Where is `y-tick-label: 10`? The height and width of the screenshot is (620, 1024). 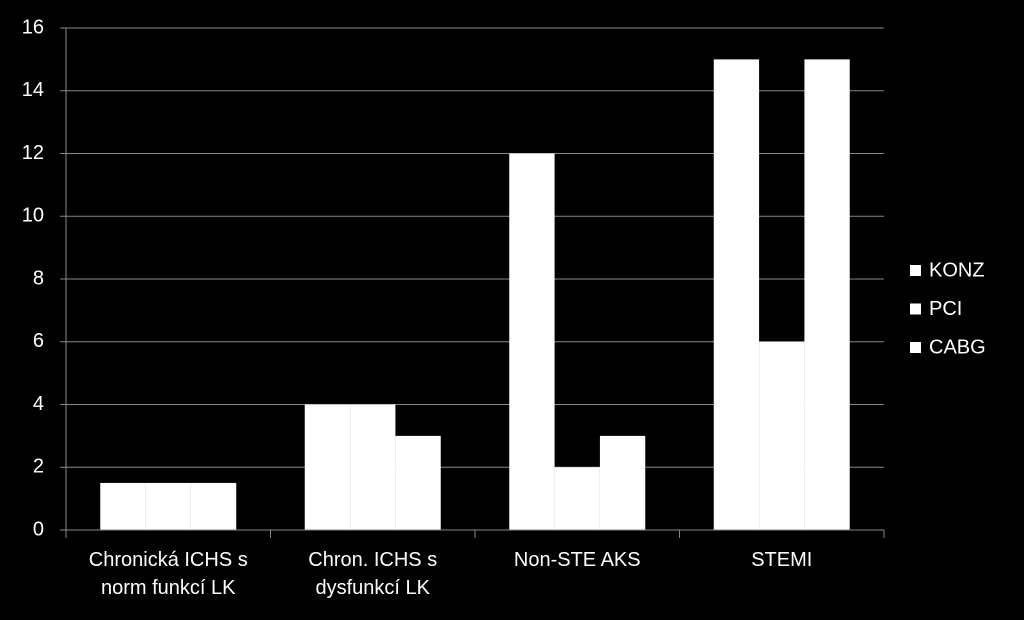 y-tick-label: 10 is located at coordinates (33, 216).